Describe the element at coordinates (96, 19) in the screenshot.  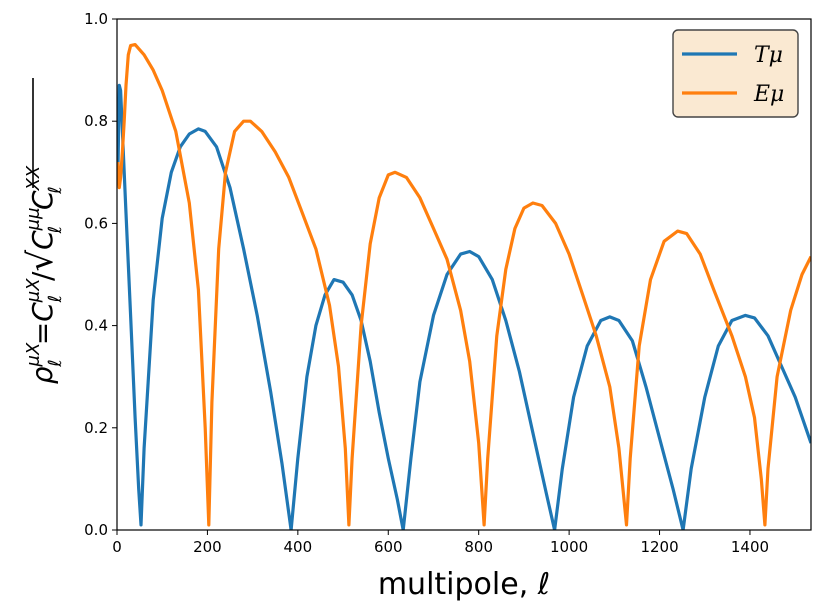
I see `y-tick-label: 1.0` at that location.